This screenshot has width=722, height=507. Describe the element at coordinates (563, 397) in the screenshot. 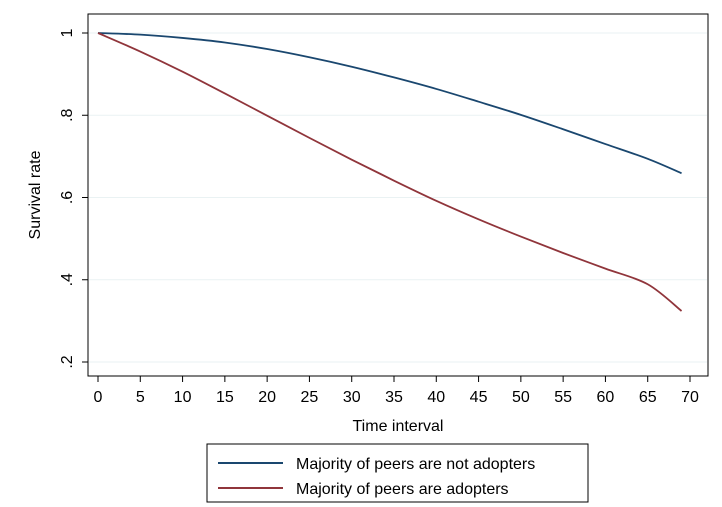

I see `x-tick-label: 55` at that location.